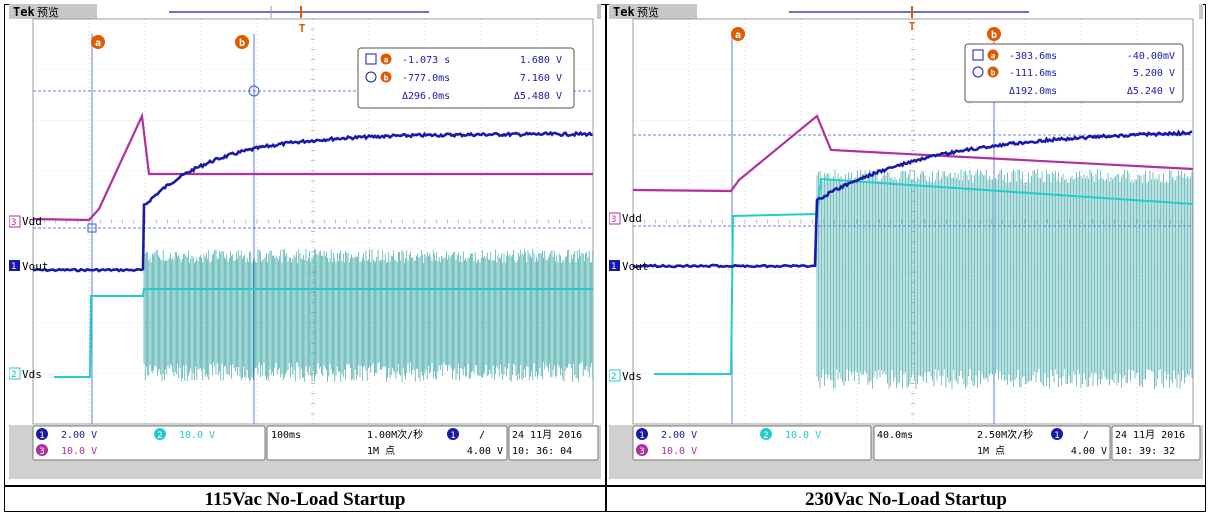 The width and height of the screenshot is (1210, 515). I want to click on readout-a-volt: -40.00mV, so click(1151, 56).